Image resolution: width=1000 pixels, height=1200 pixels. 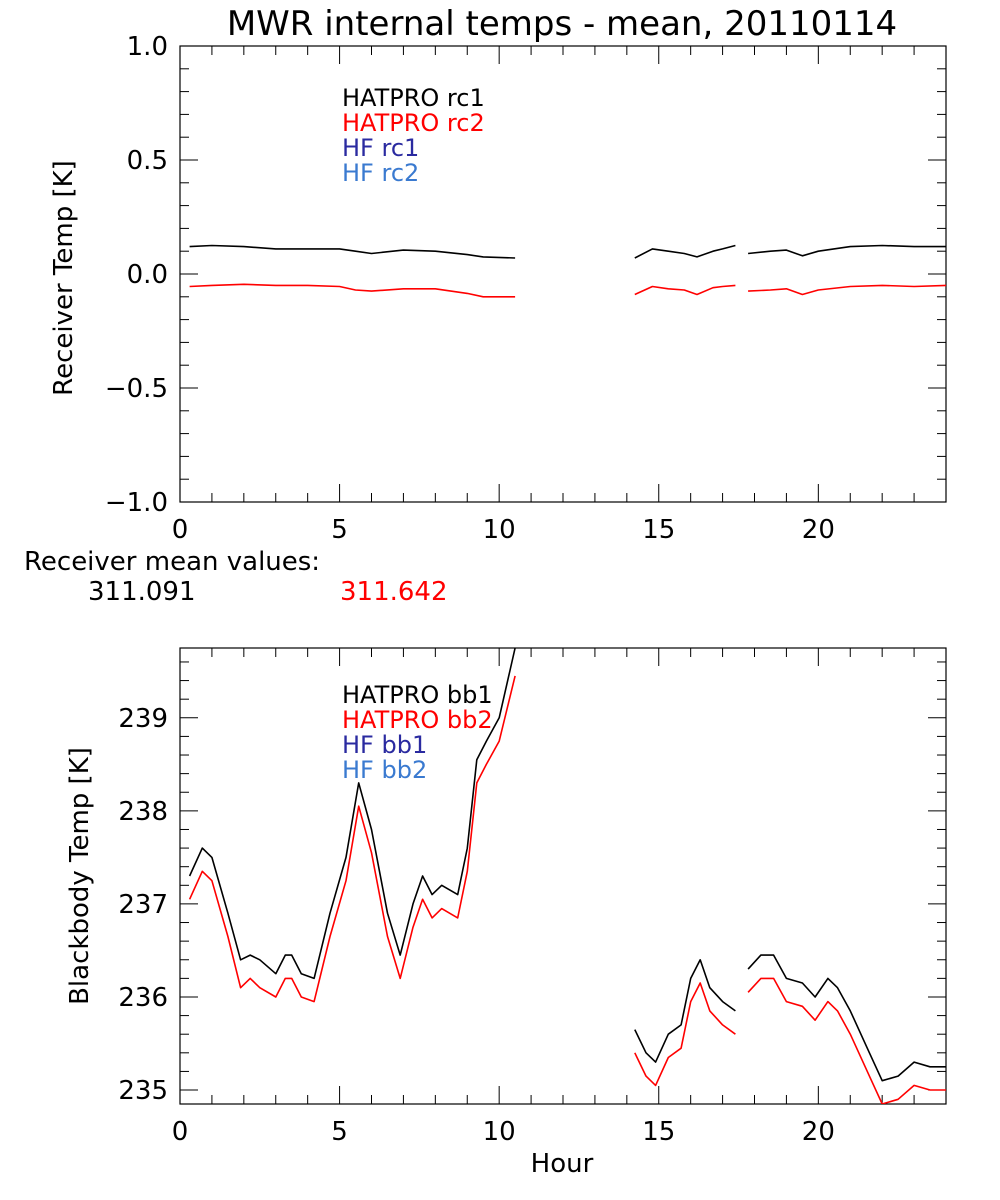 I want to click on receiver-x-tick-label: 10, so click(x=499, y=530).